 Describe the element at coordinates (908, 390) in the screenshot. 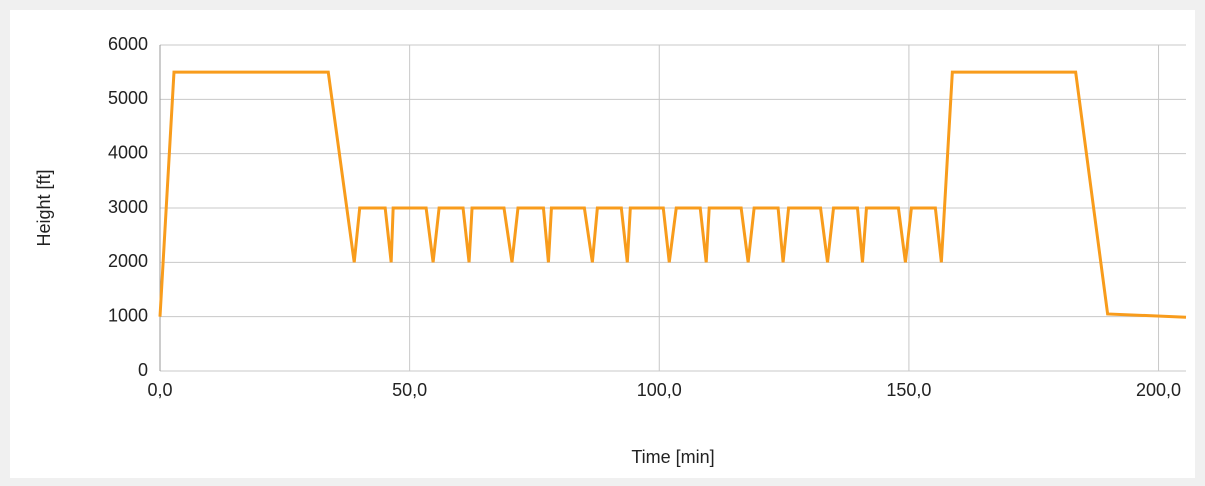

I see `x-tick-label: 150,0` at that location.